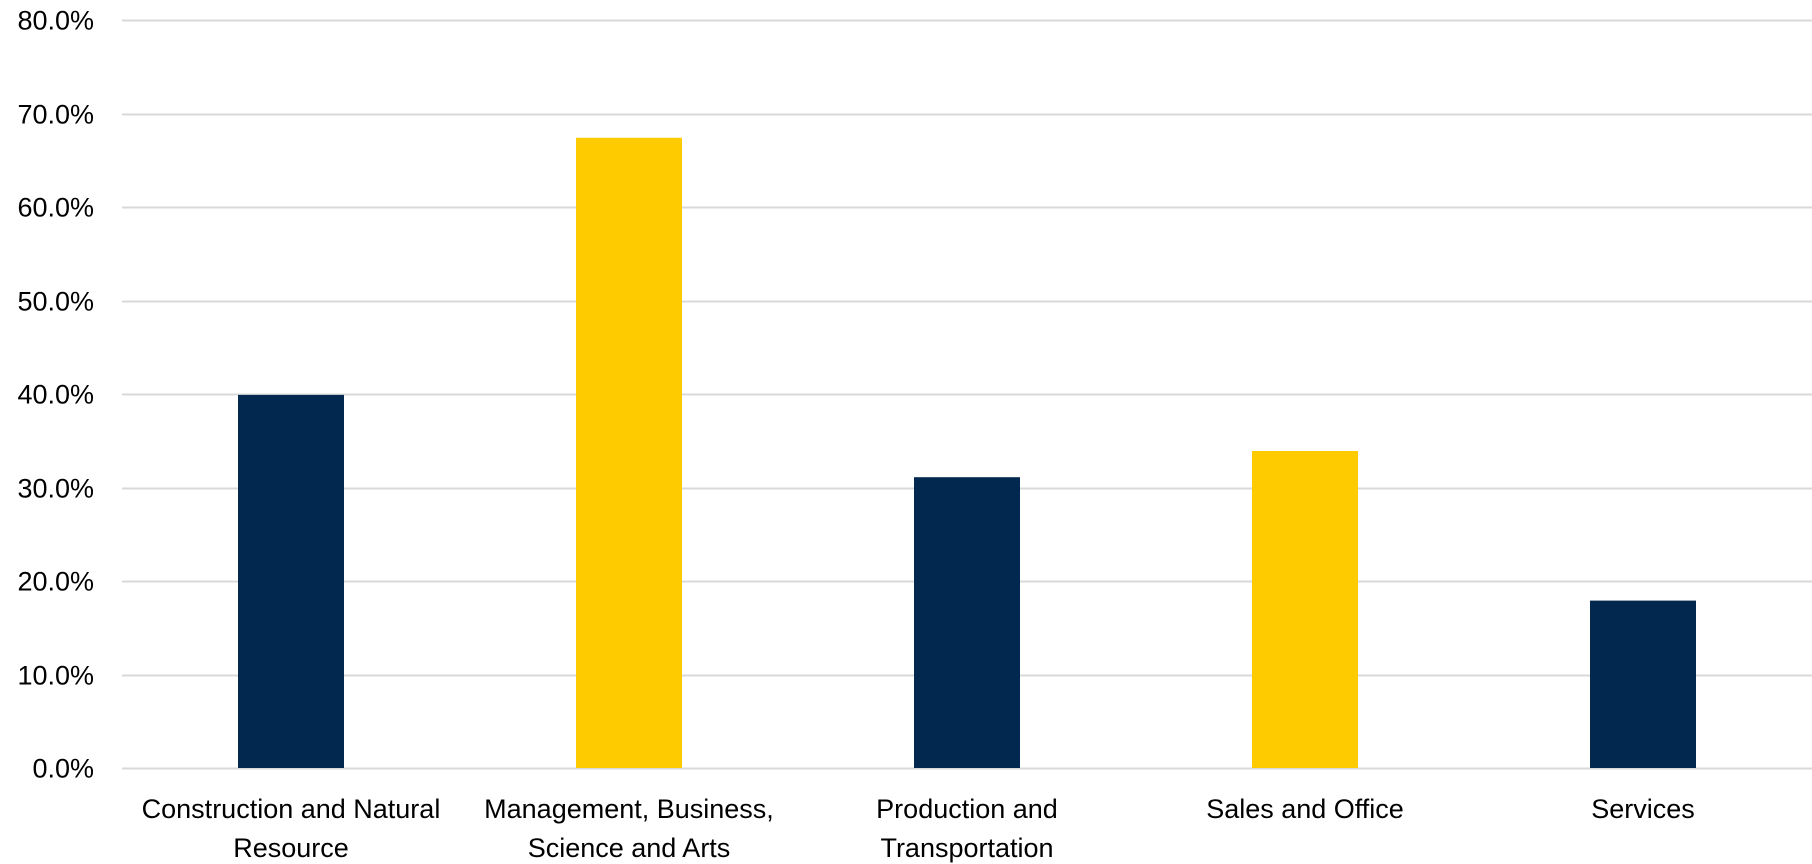 The width and height of the screenshot is (1812, 864). I want to click on x-category-label: Sales and Office, so click(1305, 809).